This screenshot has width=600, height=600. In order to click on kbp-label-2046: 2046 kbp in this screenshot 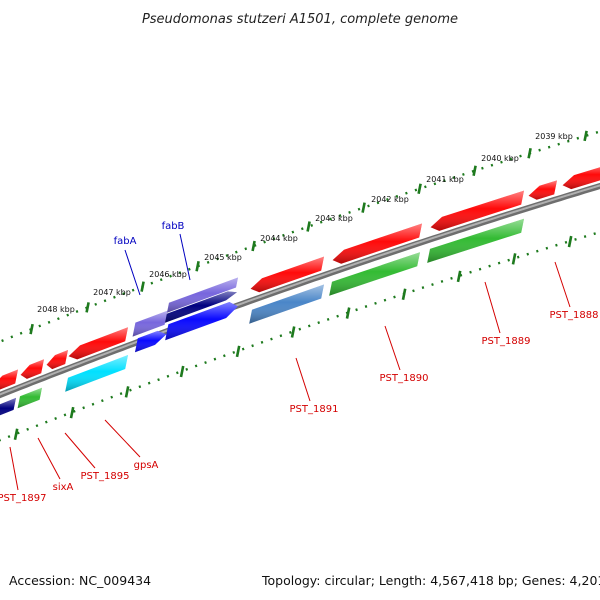, I will do `click(168, 274)`.